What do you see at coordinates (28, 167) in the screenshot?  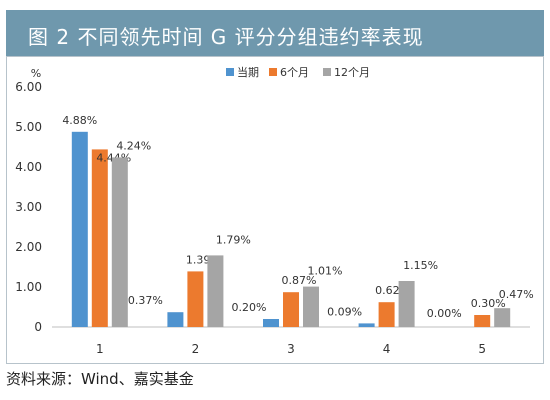 I see `y-tick-label: 4.00` at bounding box center [28, 167].